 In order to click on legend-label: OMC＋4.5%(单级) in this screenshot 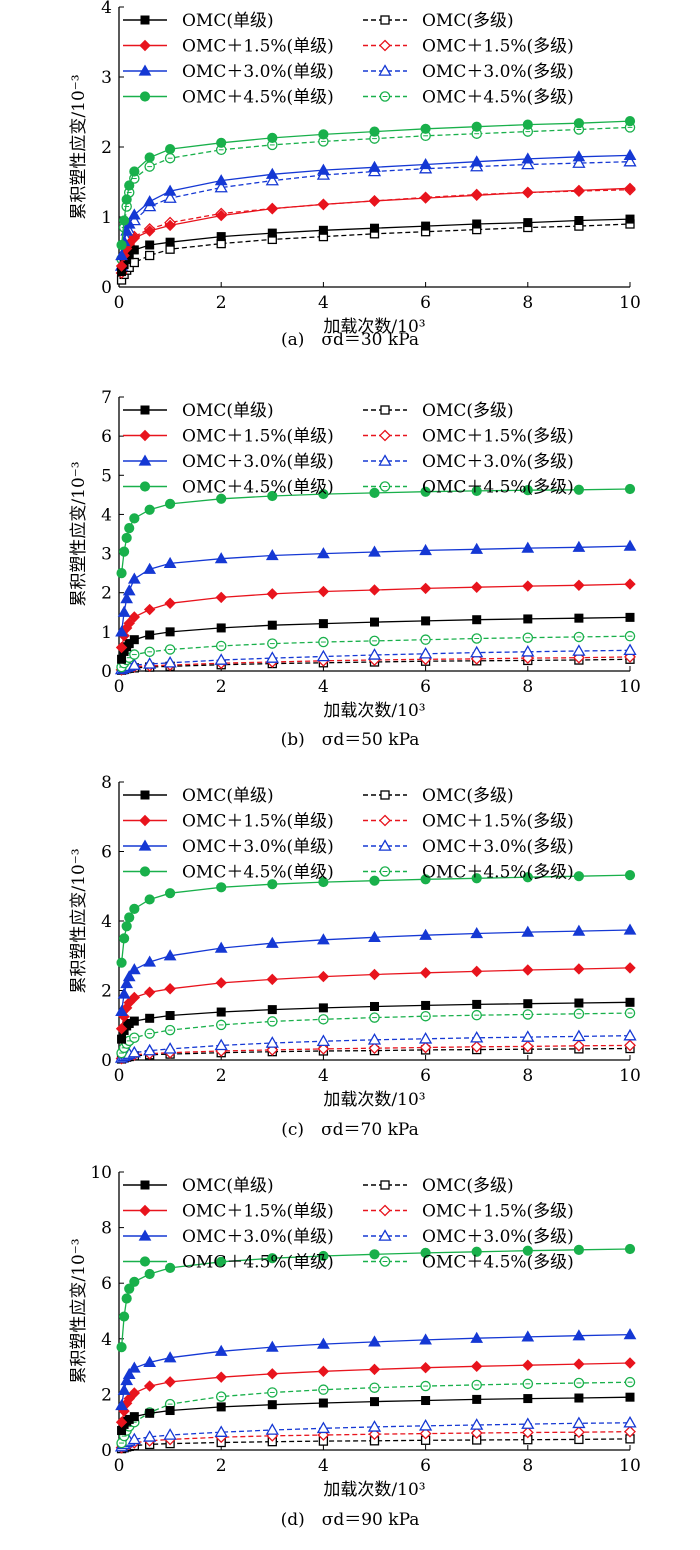, I will do `click(258, 488)`.